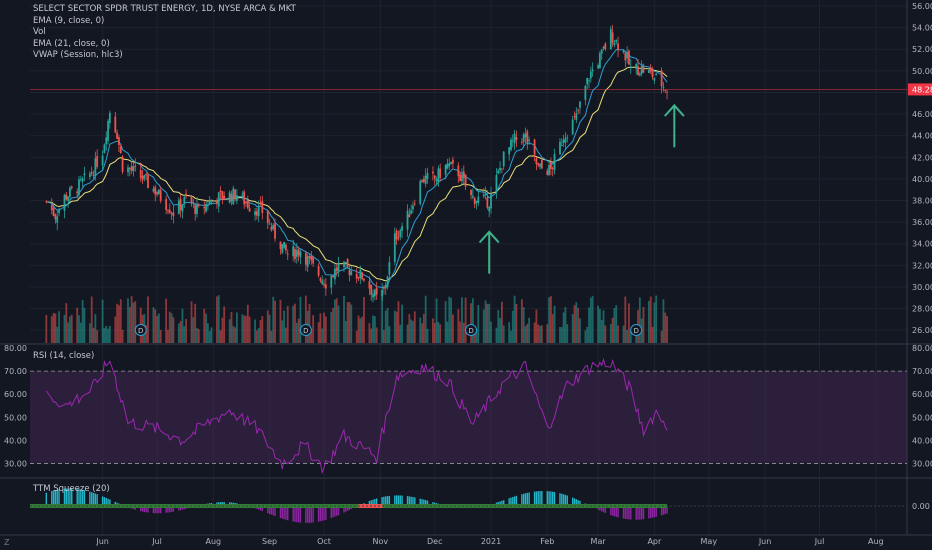  What do you see at coordinates (491, 541) in the screenshot?
I see `time-tick-label: 2021` at bounding box center [491, 541].